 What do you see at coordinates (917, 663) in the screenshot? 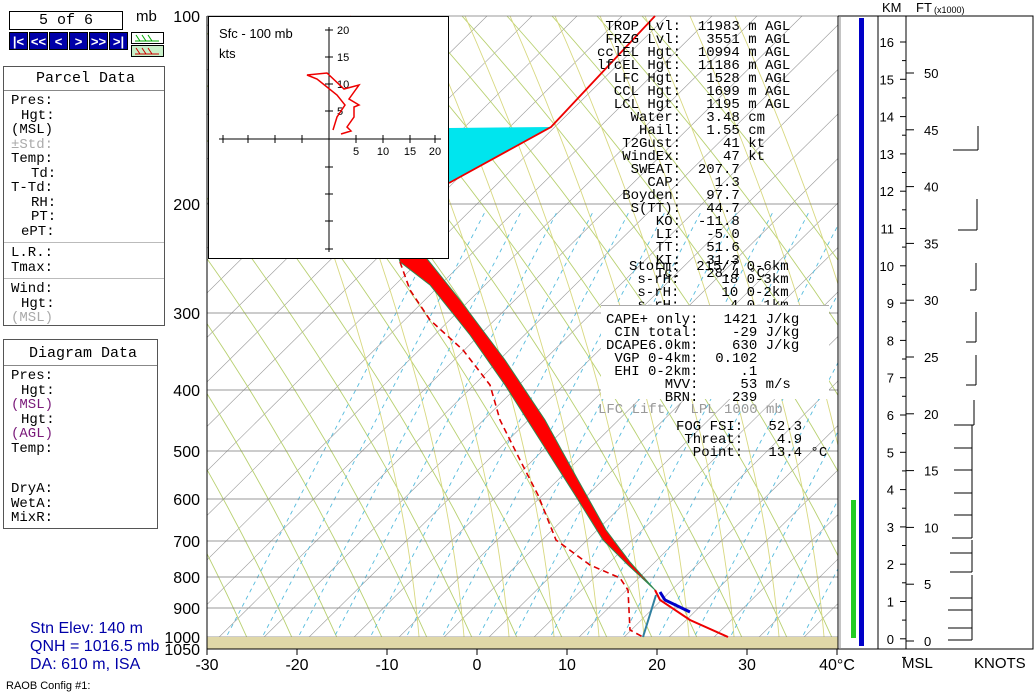
I see `msl-label: MSL` at bounding box center [917, 663].